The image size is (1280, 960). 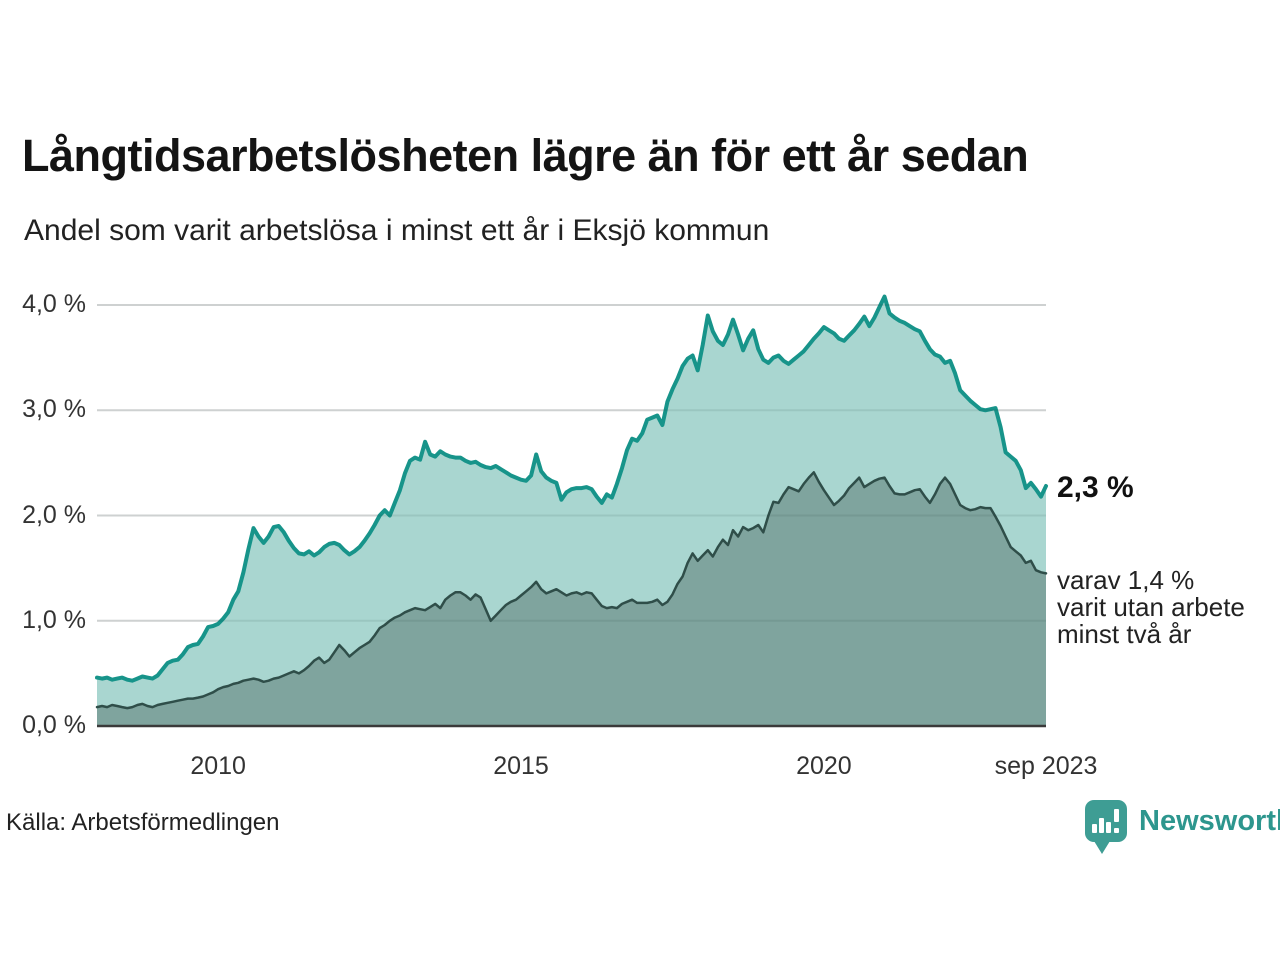 I want to click on x-axis-tick-label: sep 2023, so click(x=1046, y=766).